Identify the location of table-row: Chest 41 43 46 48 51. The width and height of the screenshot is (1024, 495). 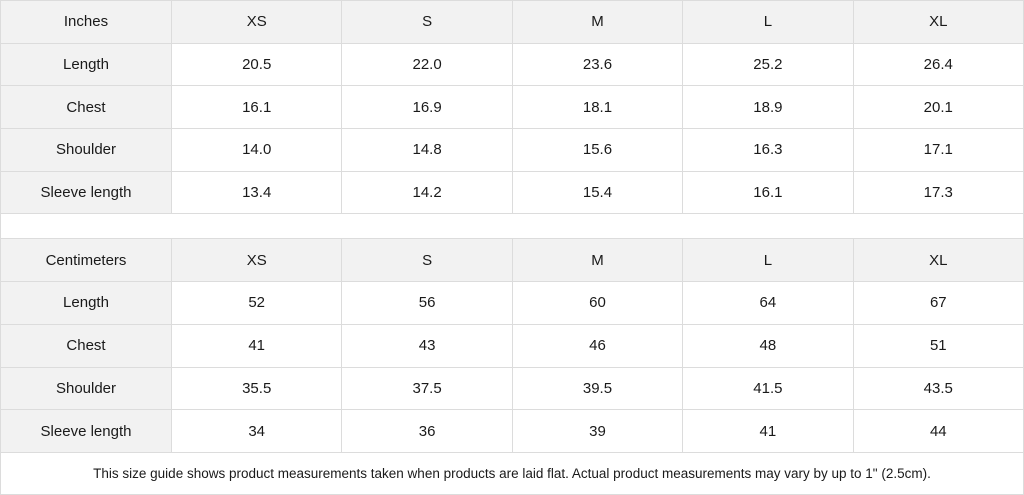
(512, 345).